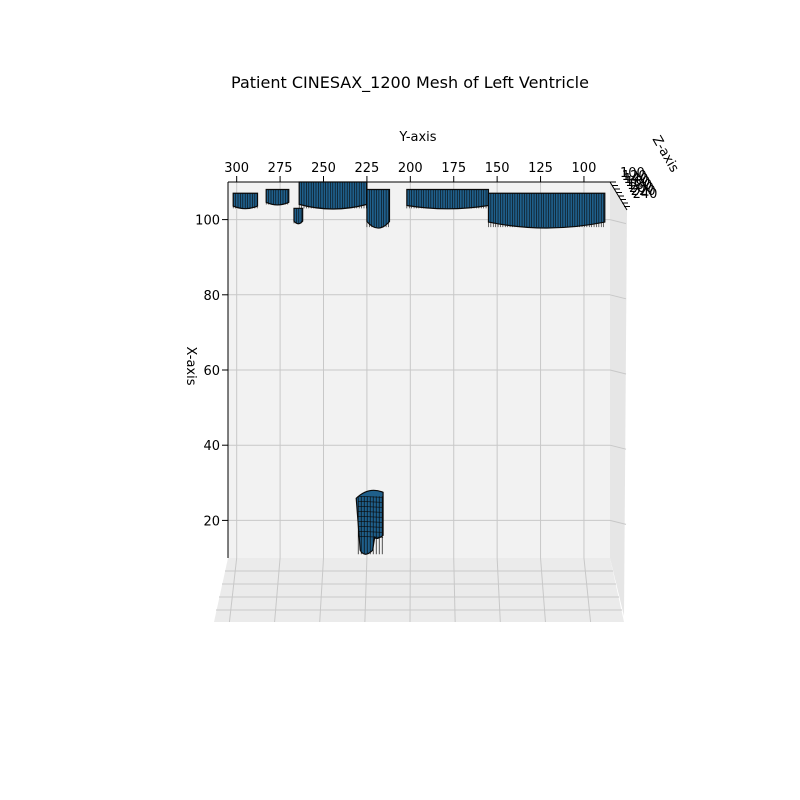 This screenshot has height=800, width=800. I want to click on side-pane, so click(618, 399).